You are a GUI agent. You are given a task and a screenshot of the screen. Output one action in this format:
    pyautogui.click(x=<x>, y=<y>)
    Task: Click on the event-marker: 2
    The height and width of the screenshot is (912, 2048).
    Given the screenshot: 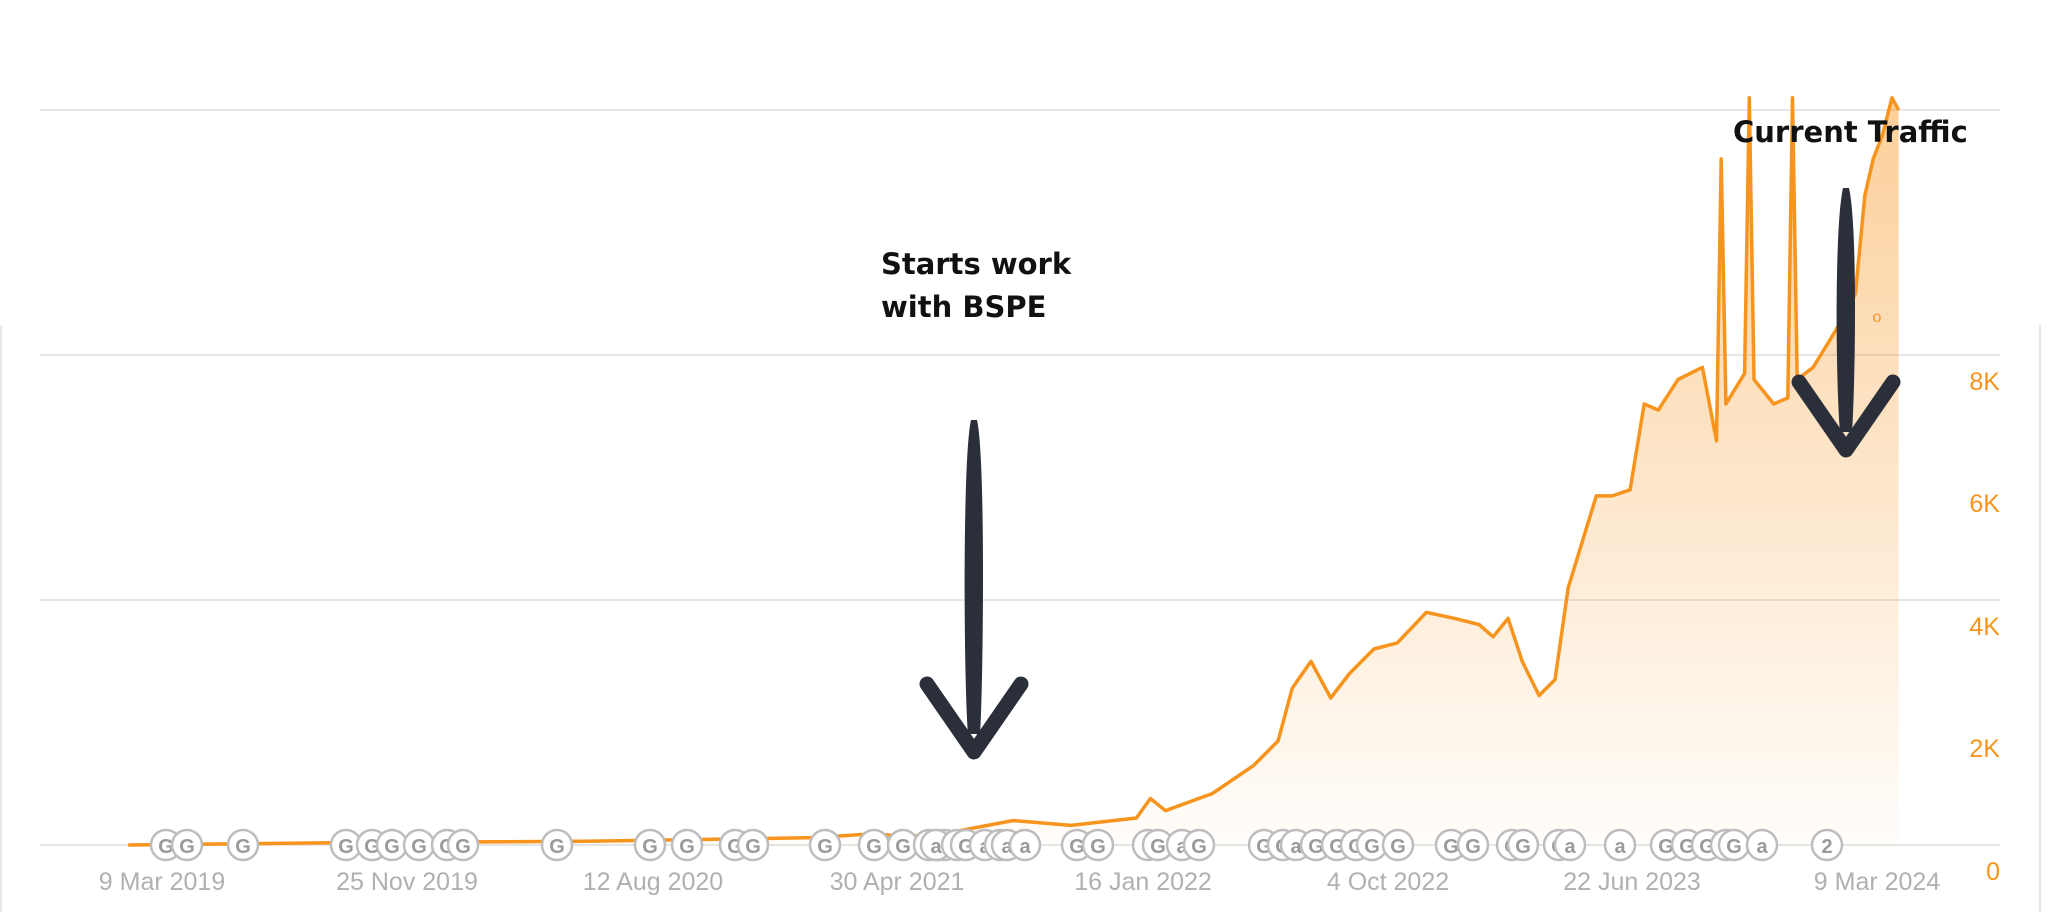 What is the action you would take?
    pyautogui.click(x=1827, y=845)
    